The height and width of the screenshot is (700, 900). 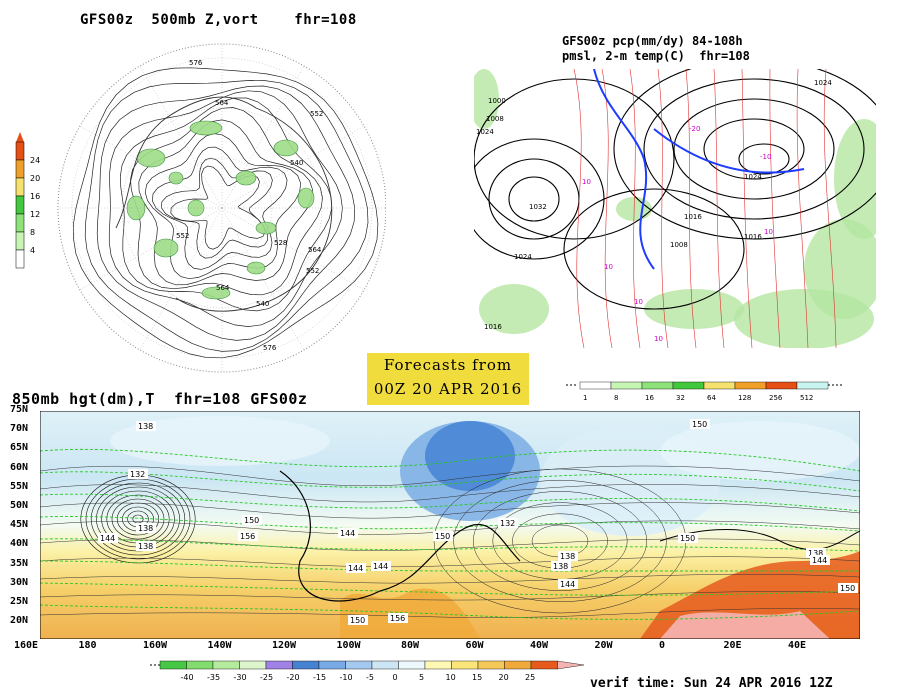 What do you see at coordinates (776, 398) in the screenshot?
I see `precip-colorbar-label: 256` at bounding box center [776, 398].